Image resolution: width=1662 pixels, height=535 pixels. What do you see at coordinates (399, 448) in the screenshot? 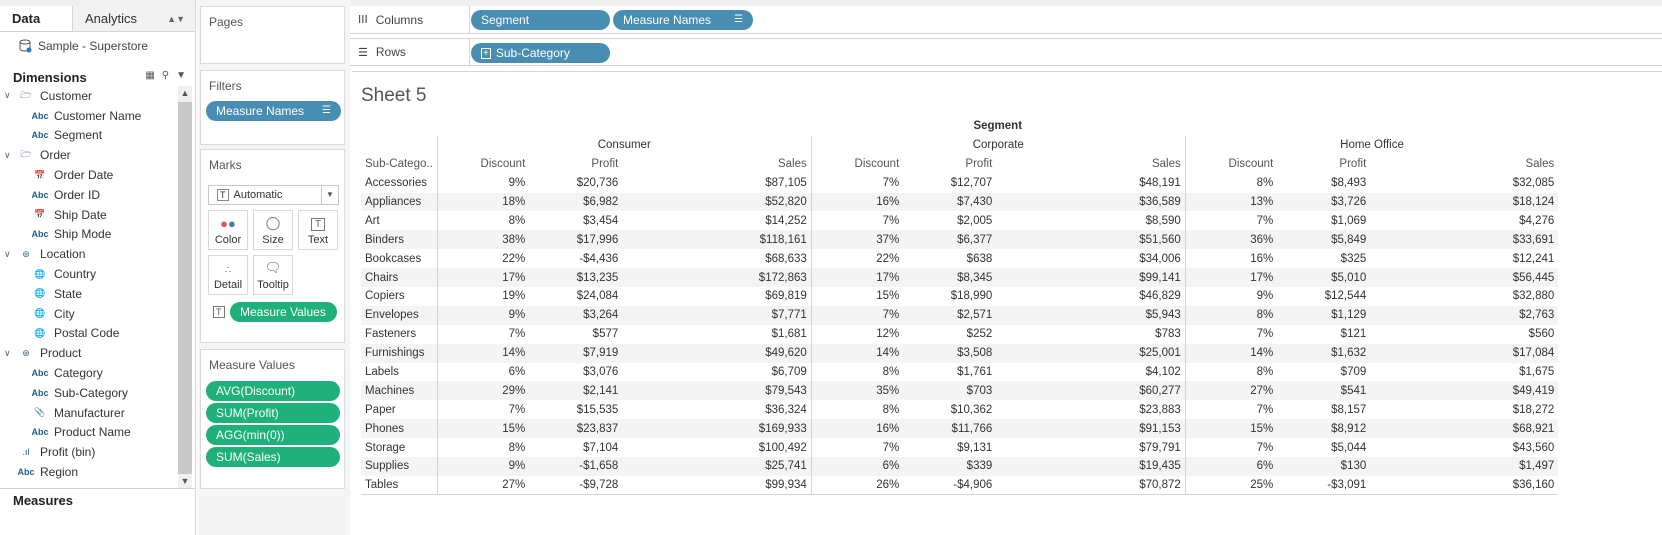
I see `row-header-cell: Storage` at bounding box center [399, 448].